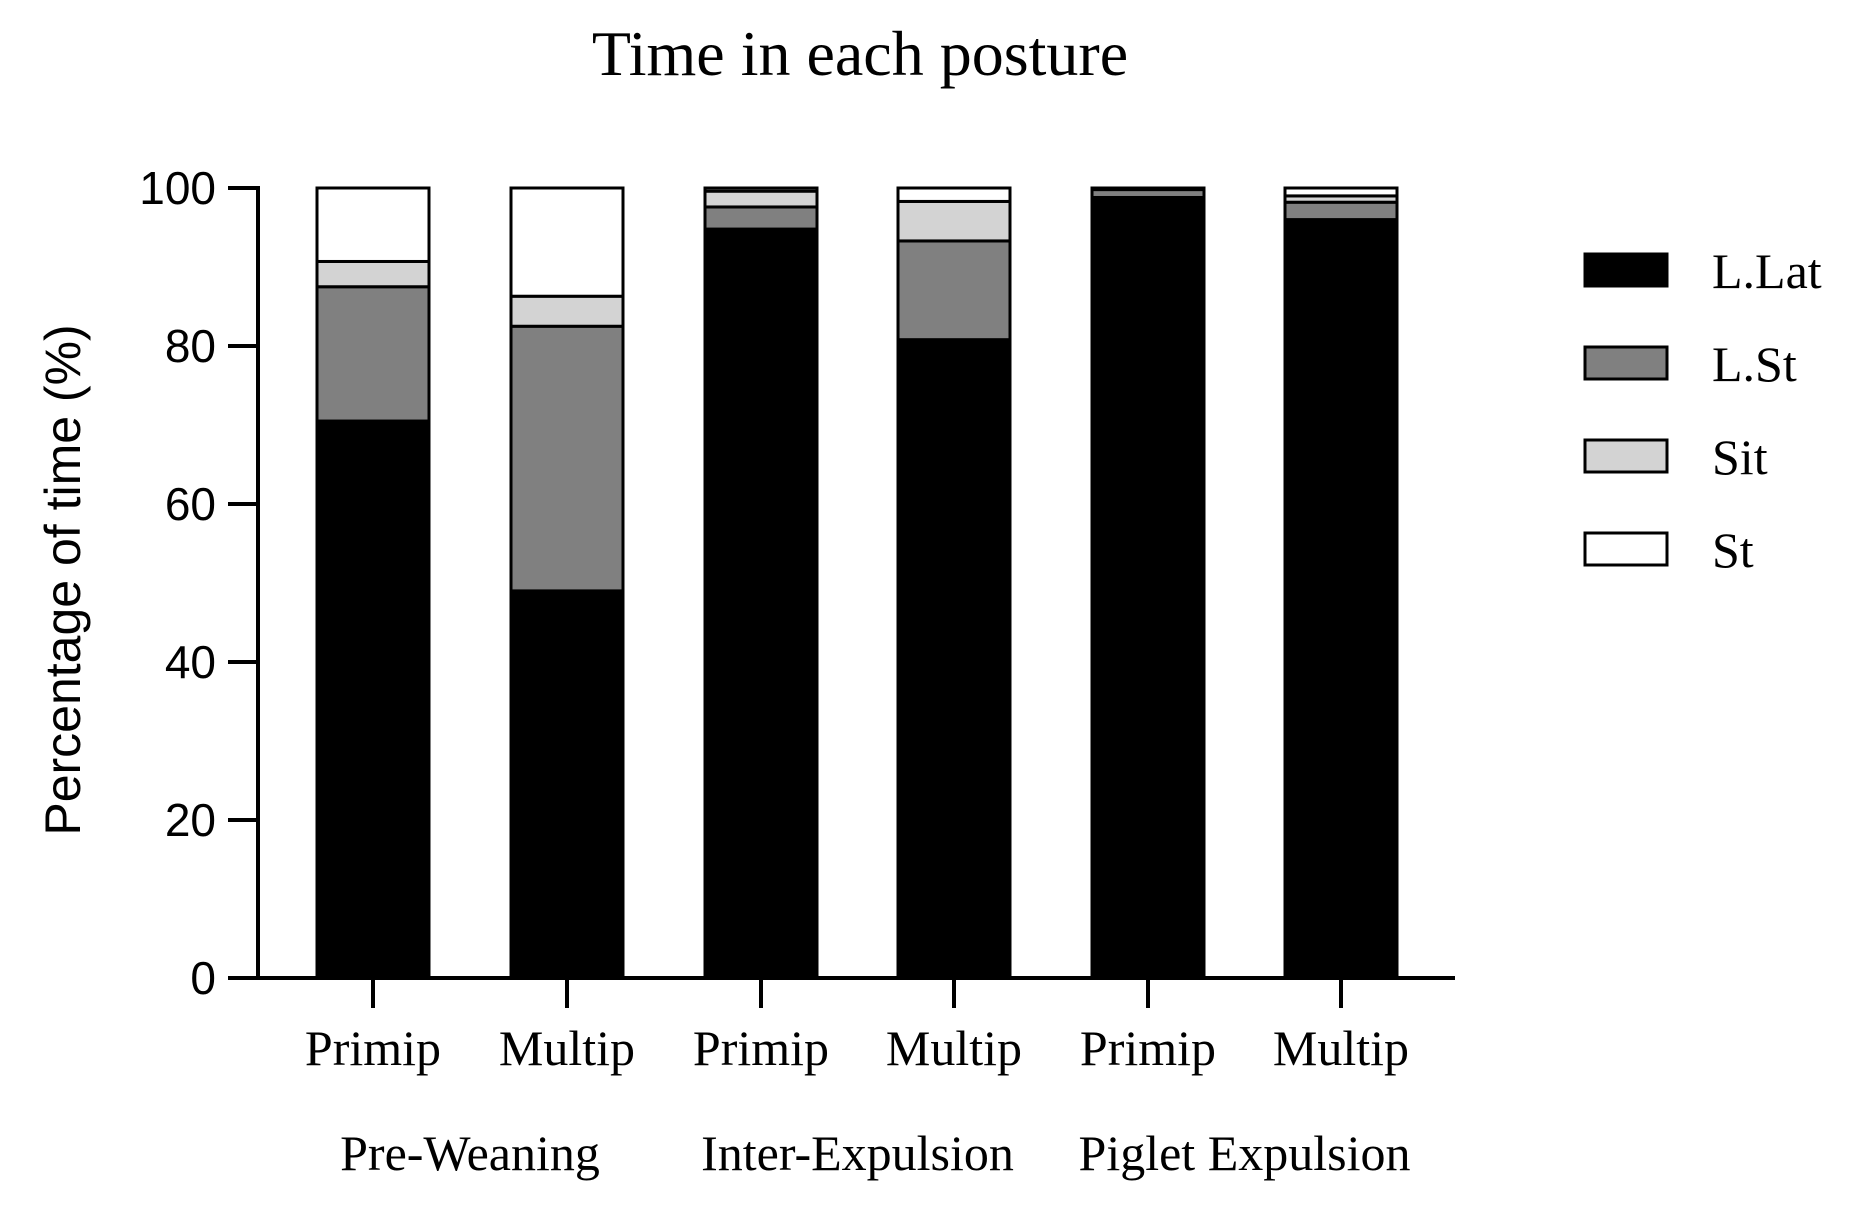 The height and width of the screenshot is (1209, 1855). I want to click on legend-label-l-lat: L.Lat, so click(1767, 271).